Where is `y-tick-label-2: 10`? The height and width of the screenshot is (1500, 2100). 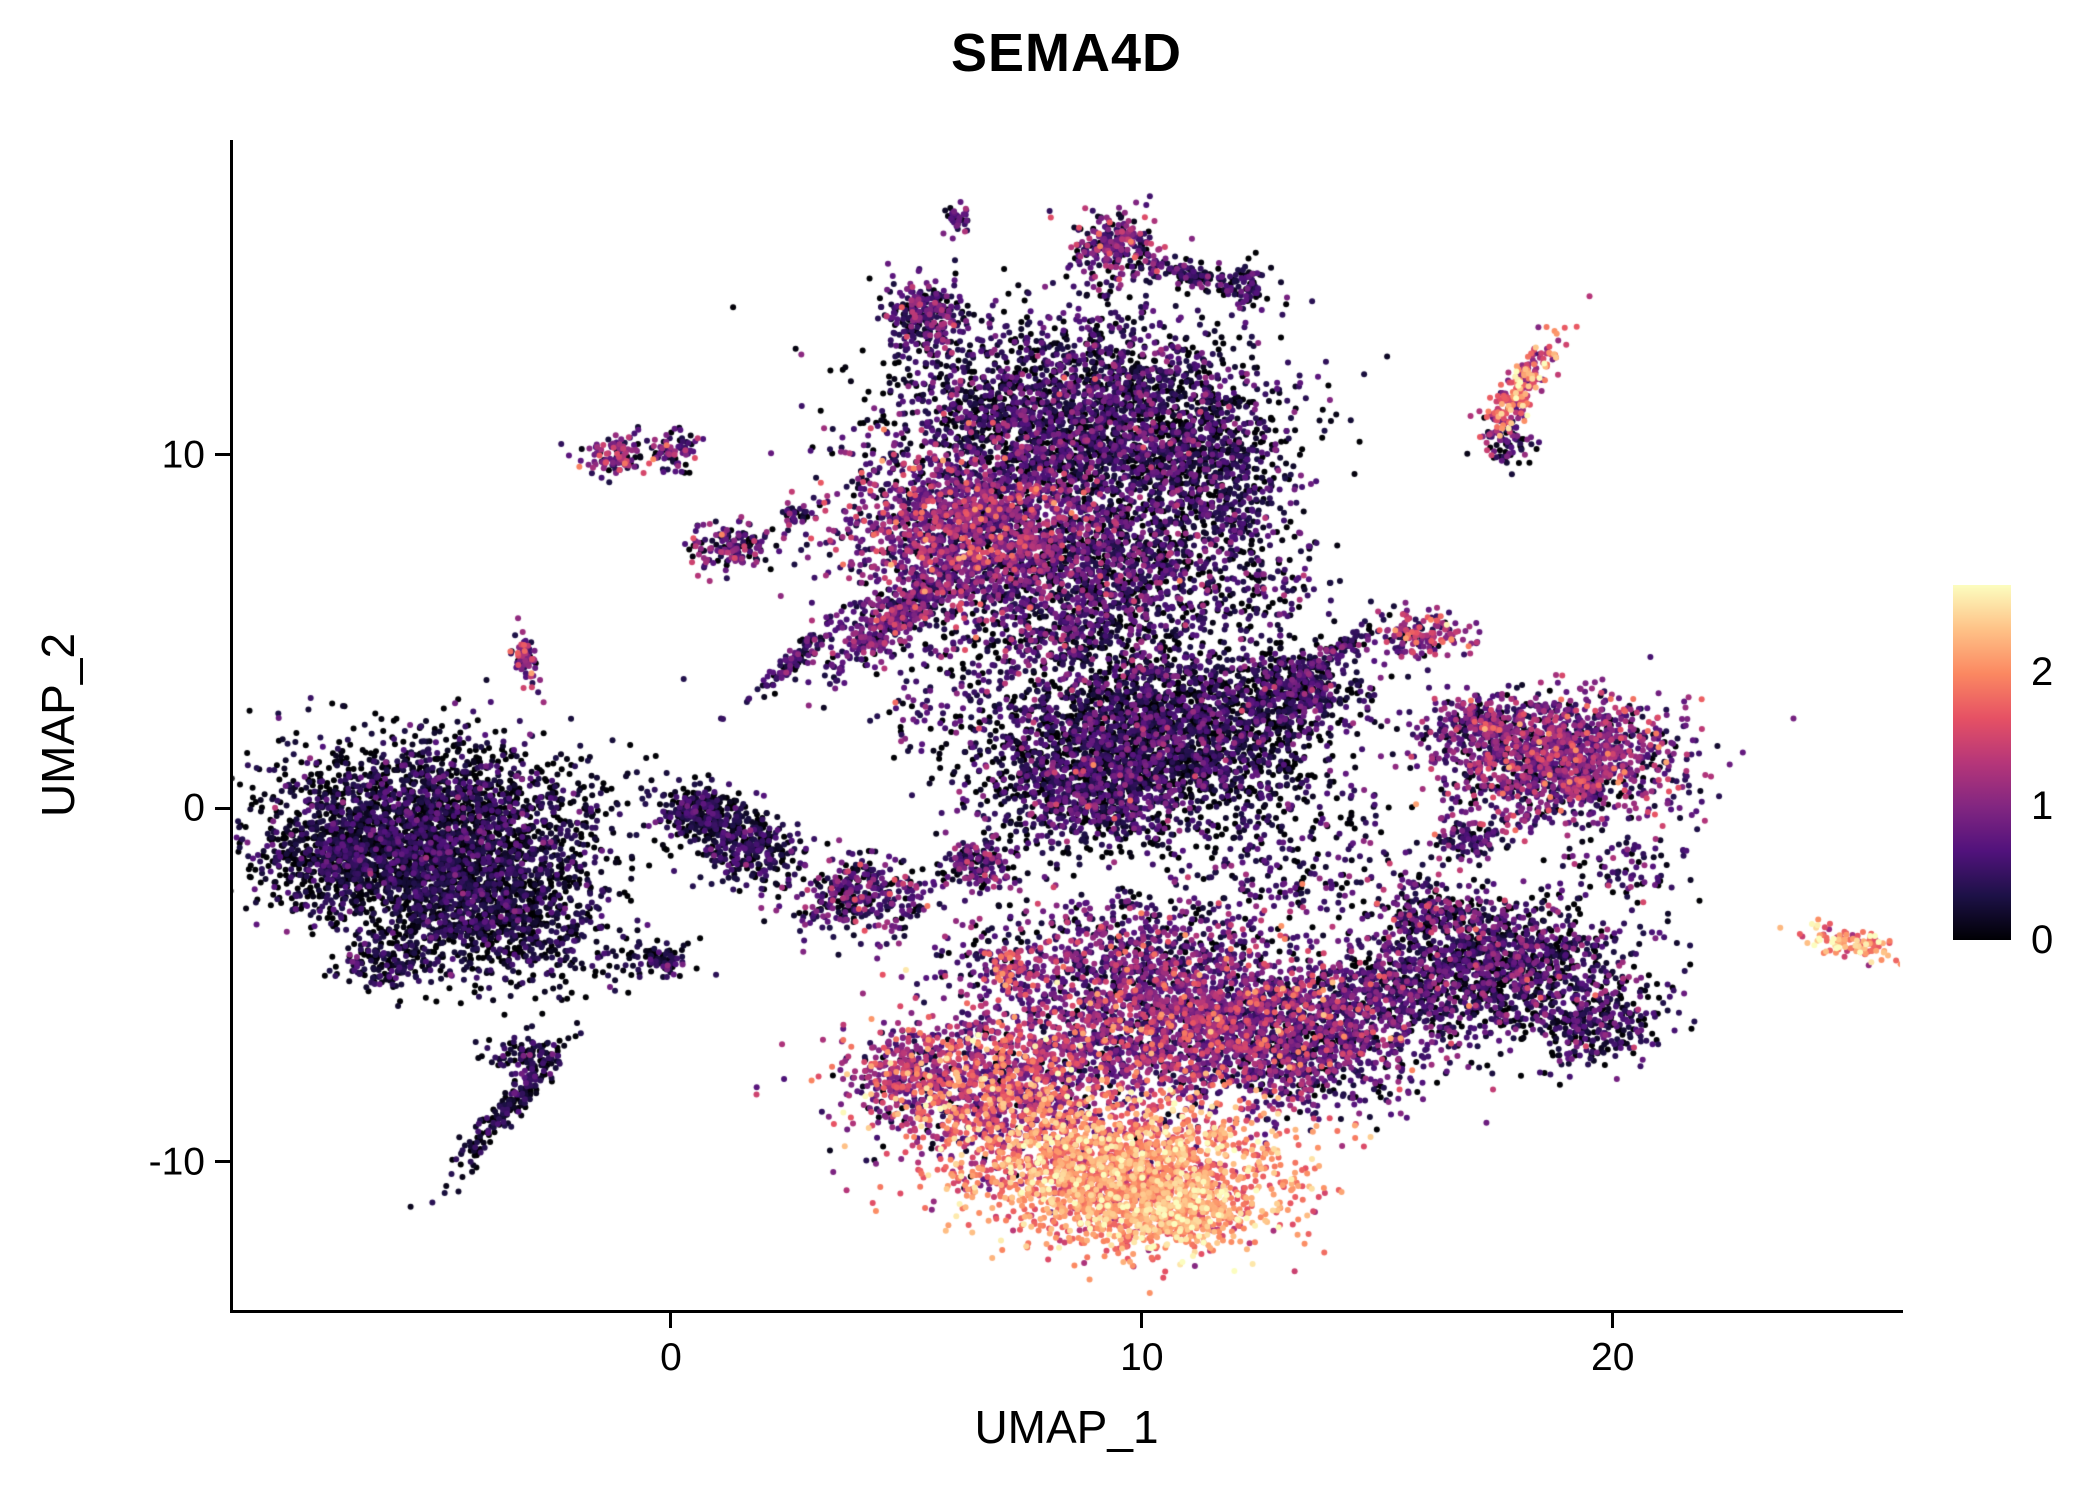
y-tick-label-2: 10 is located at coordinates (183, 455).